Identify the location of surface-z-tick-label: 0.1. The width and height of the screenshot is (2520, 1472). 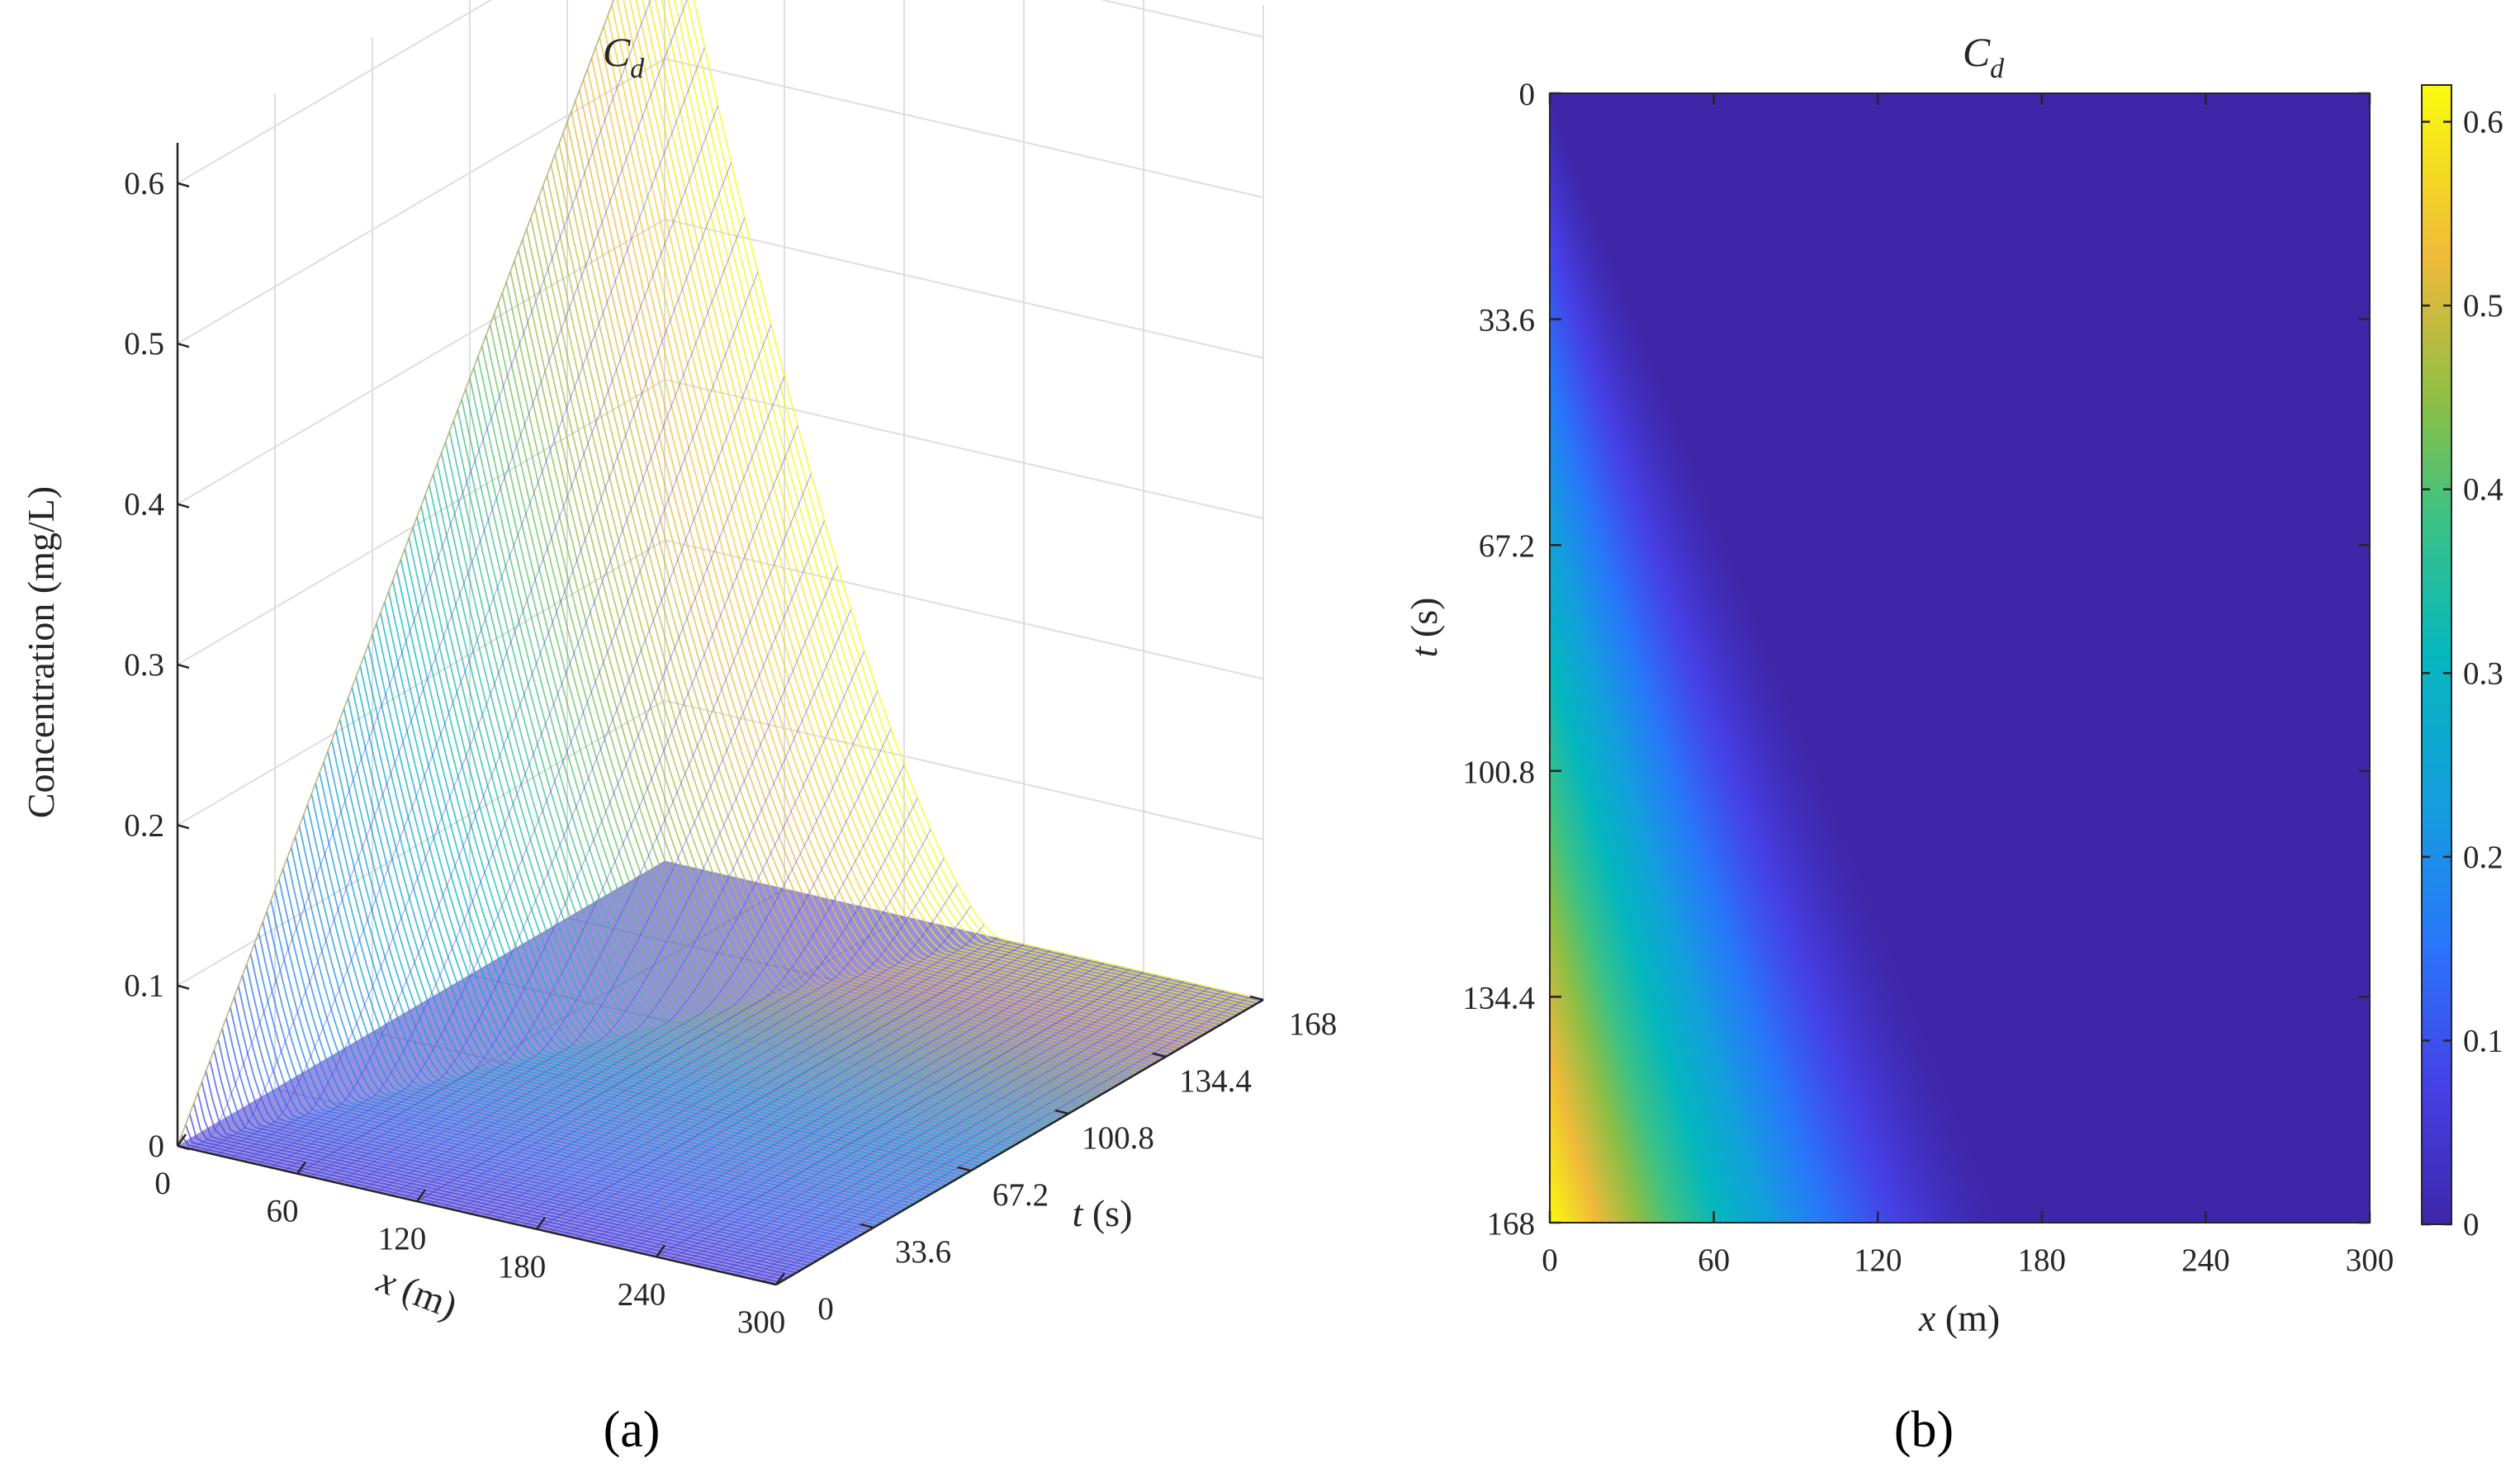
(144, 986).